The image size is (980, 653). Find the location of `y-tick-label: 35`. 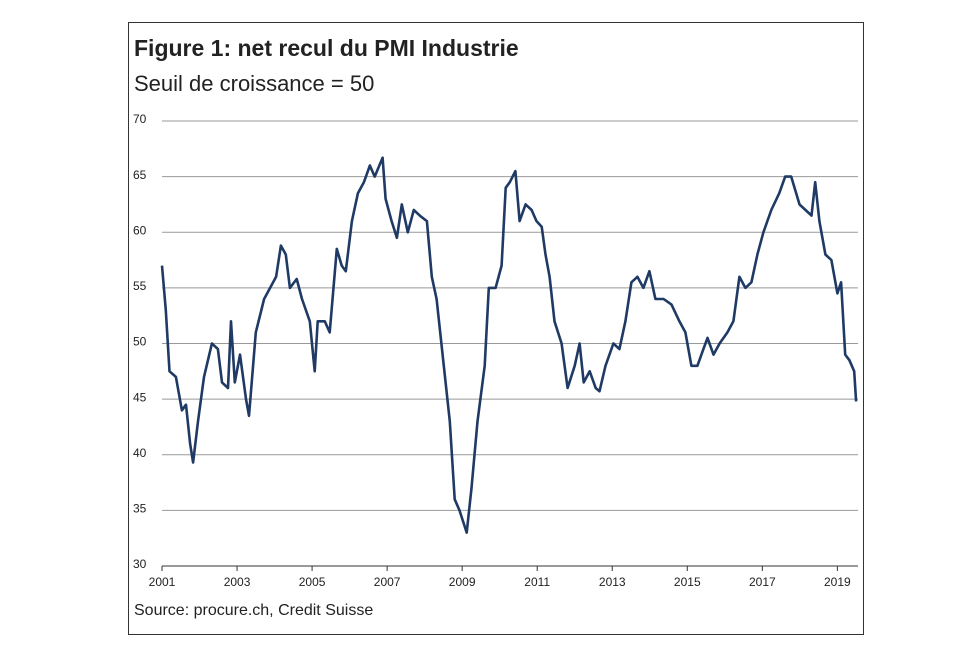

y-tick-label: 35 is located at coordinates (140, 509).